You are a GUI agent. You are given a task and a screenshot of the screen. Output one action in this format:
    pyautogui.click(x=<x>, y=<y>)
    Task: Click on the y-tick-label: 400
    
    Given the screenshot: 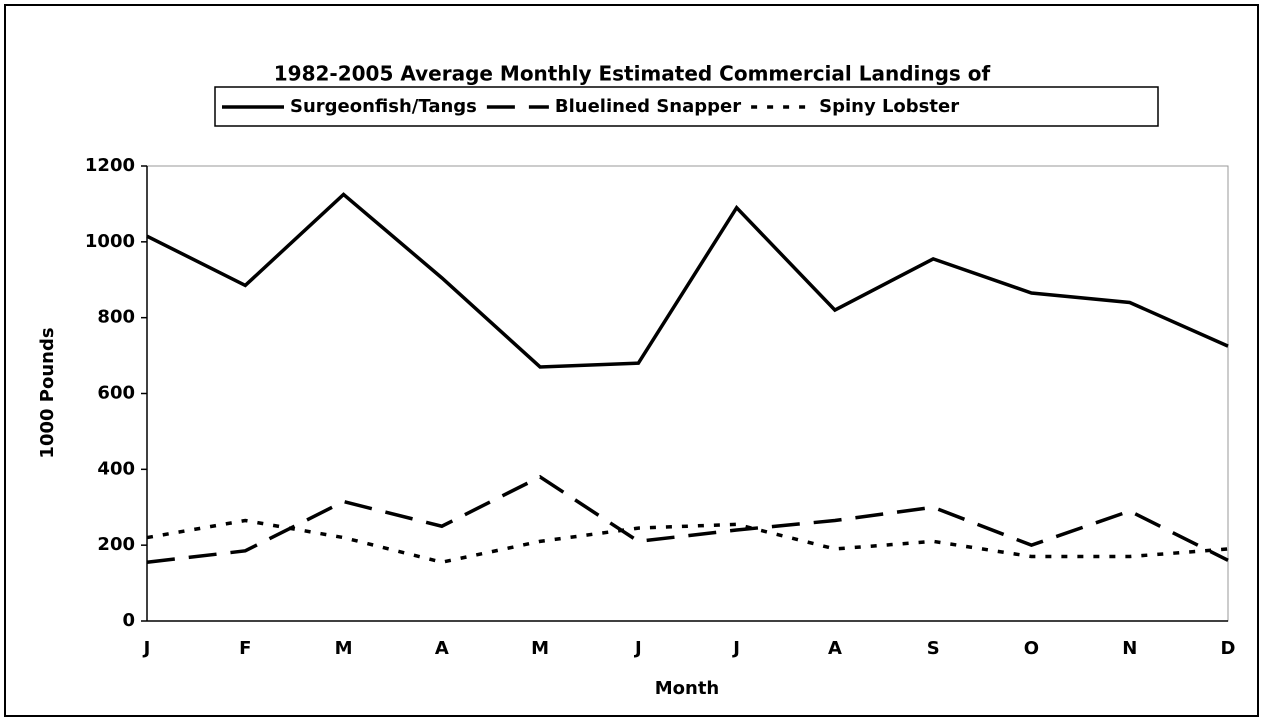 What is the action you would take?
    pyautogui.click(x=116, y=468)
    